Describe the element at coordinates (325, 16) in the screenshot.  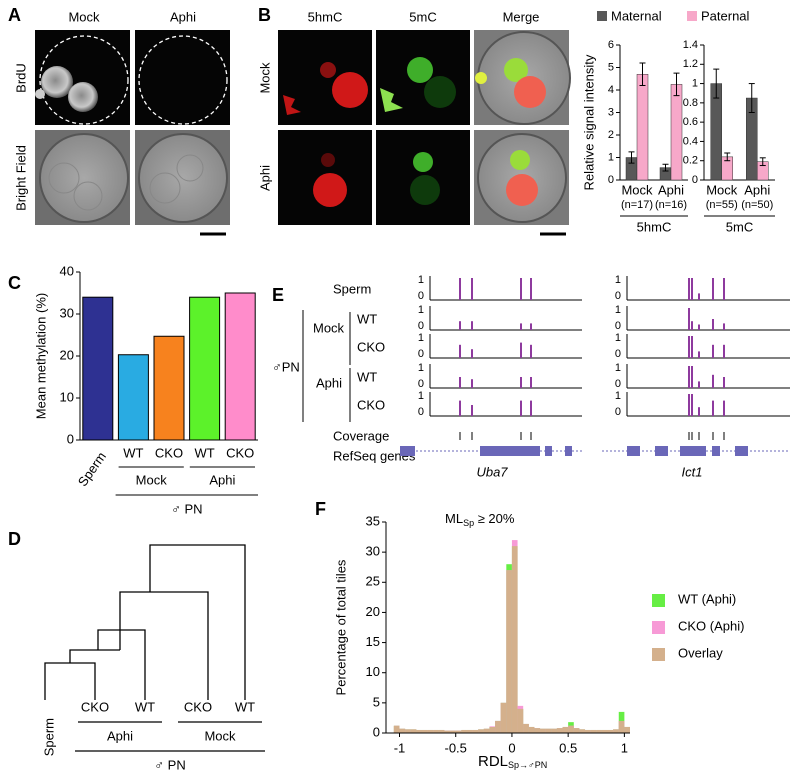
I see `column-header: 5hmC` at that location.